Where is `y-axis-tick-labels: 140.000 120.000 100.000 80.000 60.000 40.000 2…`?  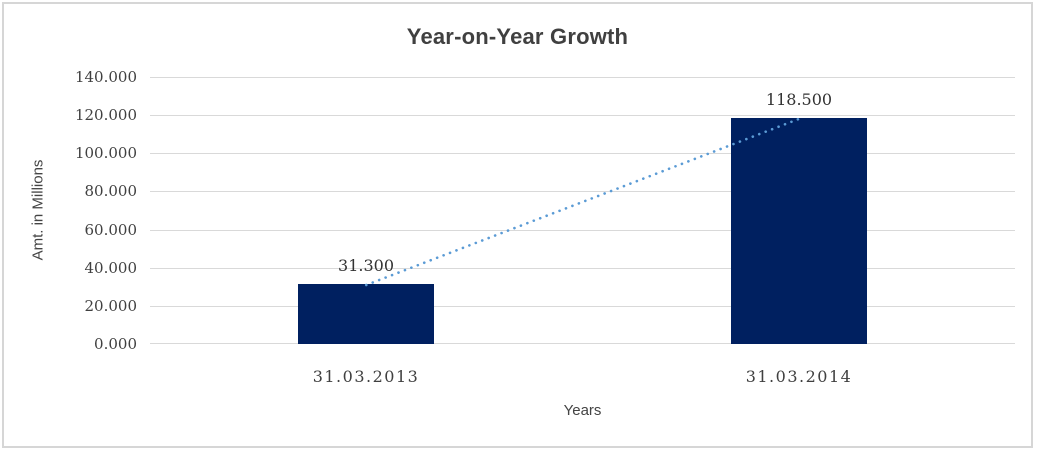 y-axis-tick-labels: 140.000 120.000 100.000 80.000 60.000 40.000 2… is located at coordinates (71, 210).